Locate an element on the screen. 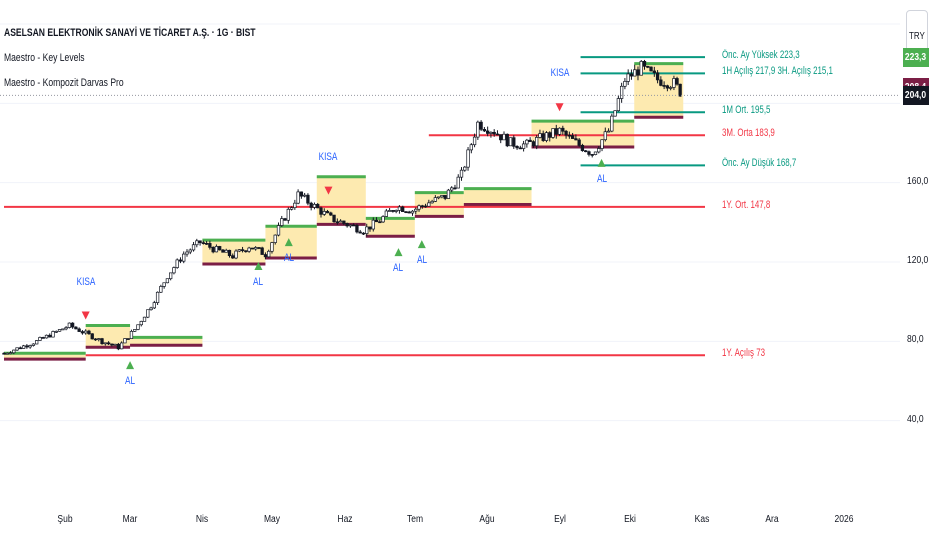  key-level-label: 1Y. Ort. 147,8 is located at coordinates (746, 204).